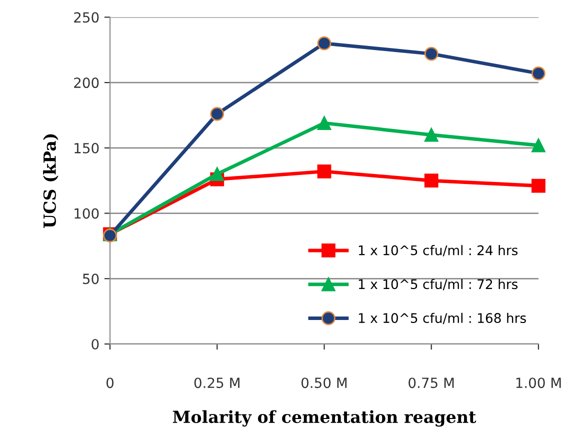  Describe the element at coordinates (95, 344) in the screenshot. I see `y-tick-label: 0` at that location.